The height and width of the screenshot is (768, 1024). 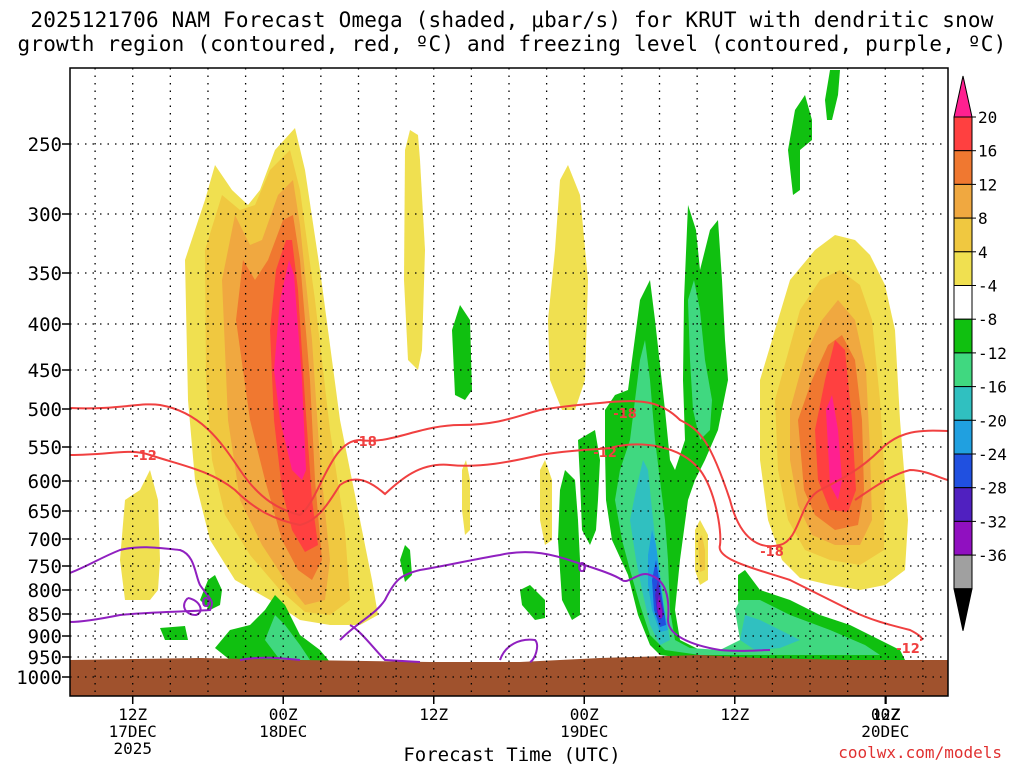 I want to click on colorbar-label-10: -24, so click(x=992, y=454).